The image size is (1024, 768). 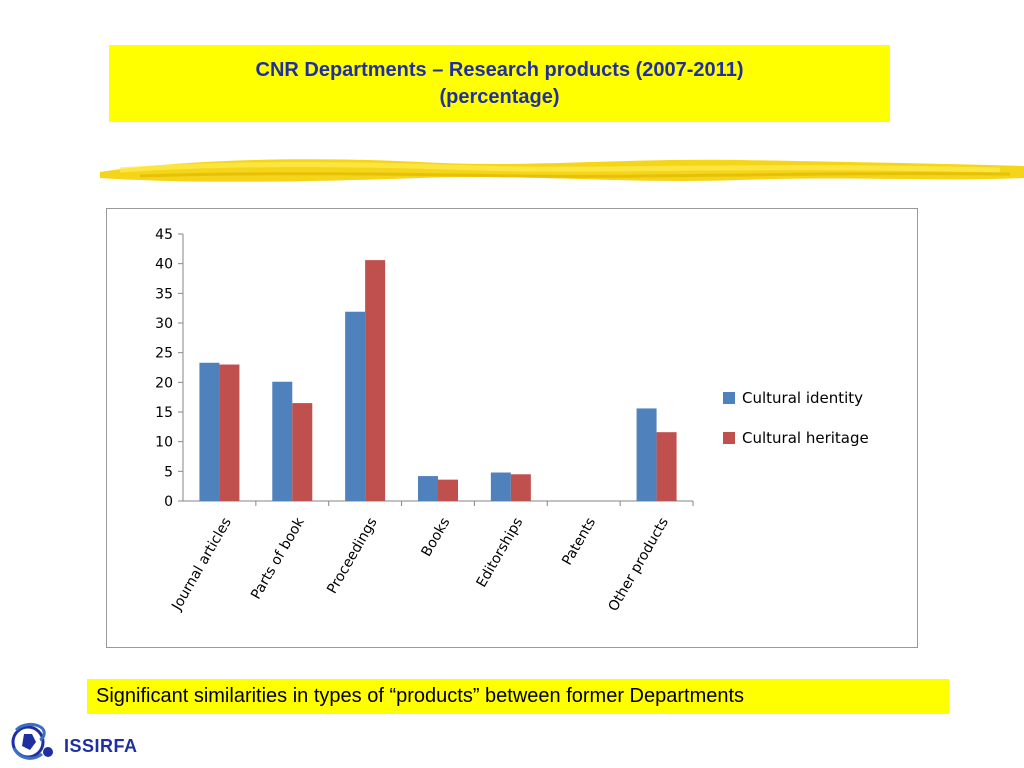 What do you see at coordinates (168, 472) in the screenshot?
I see `y-tick-label: 5` at bounding box center [168, 472].